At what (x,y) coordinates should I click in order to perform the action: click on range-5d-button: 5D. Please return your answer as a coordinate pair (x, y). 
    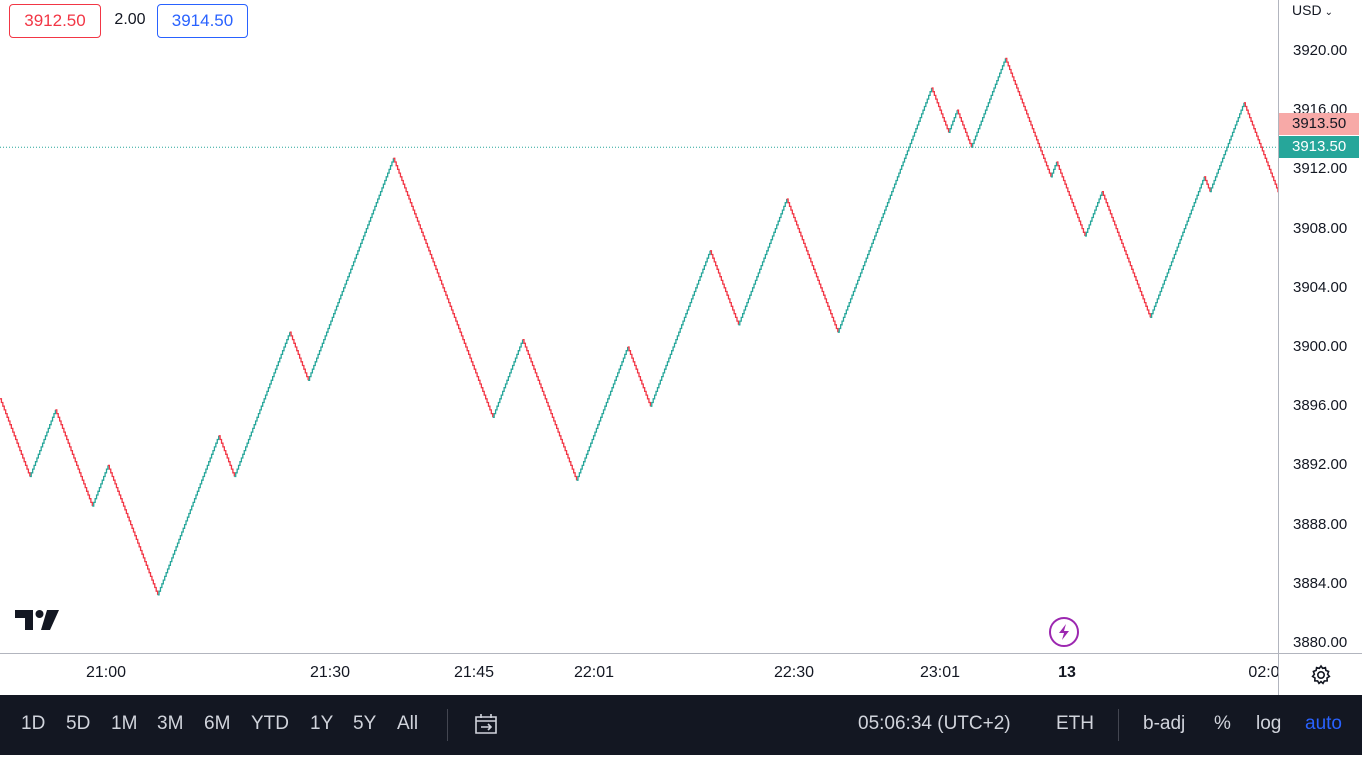
    Looking at the image, I should click on (78, 723).